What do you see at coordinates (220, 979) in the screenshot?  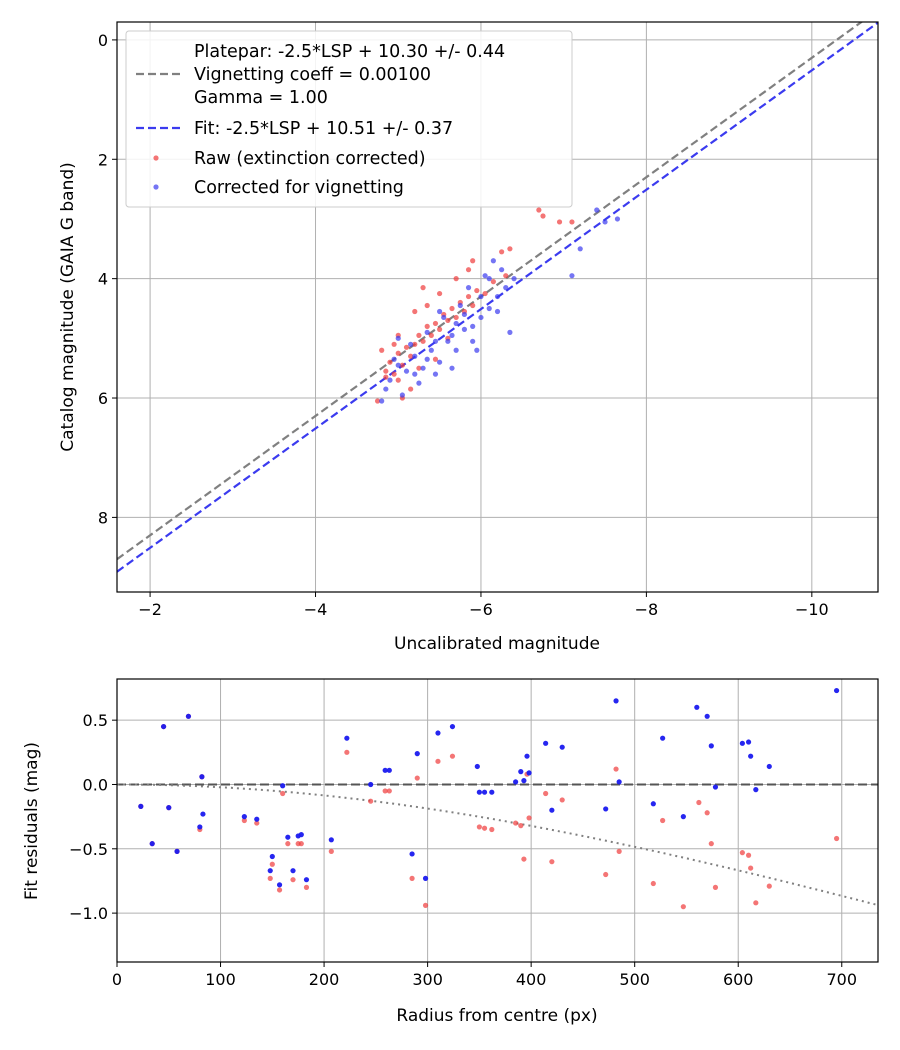 I see `bottom-x-tick-label: 100` at bounding box center [220, 979].